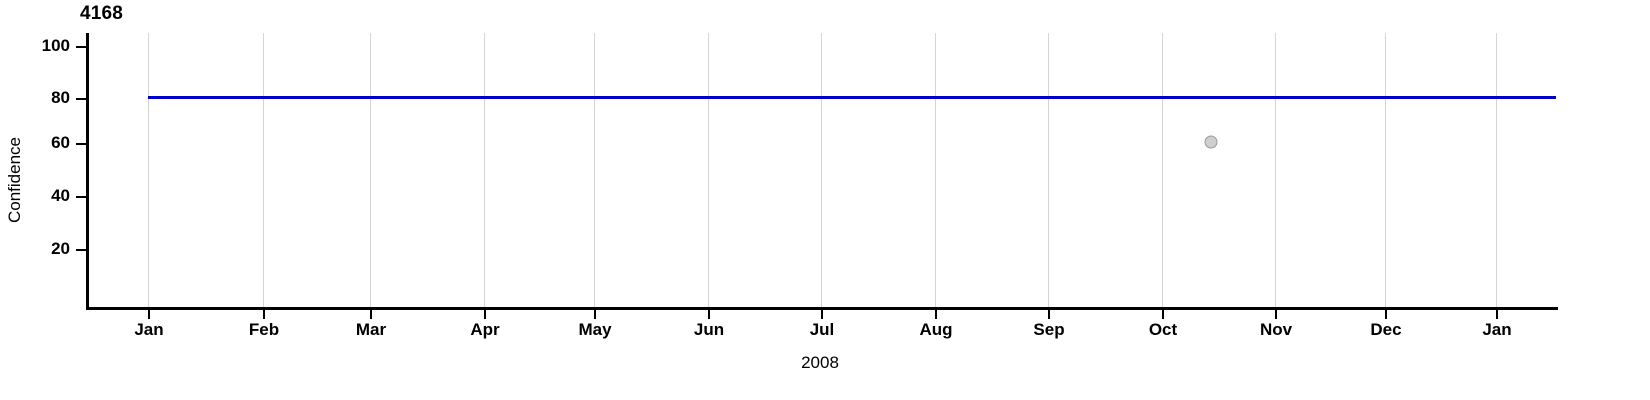 This screenshot has height=400, width=1650. I want to click on y-tick-label: 20, so click(60, 248).